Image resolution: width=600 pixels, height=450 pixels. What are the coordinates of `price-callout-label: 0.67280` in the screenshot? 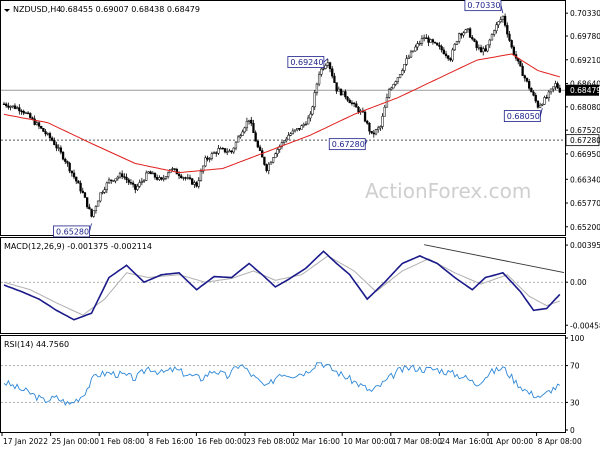 It's located at (348, 144).